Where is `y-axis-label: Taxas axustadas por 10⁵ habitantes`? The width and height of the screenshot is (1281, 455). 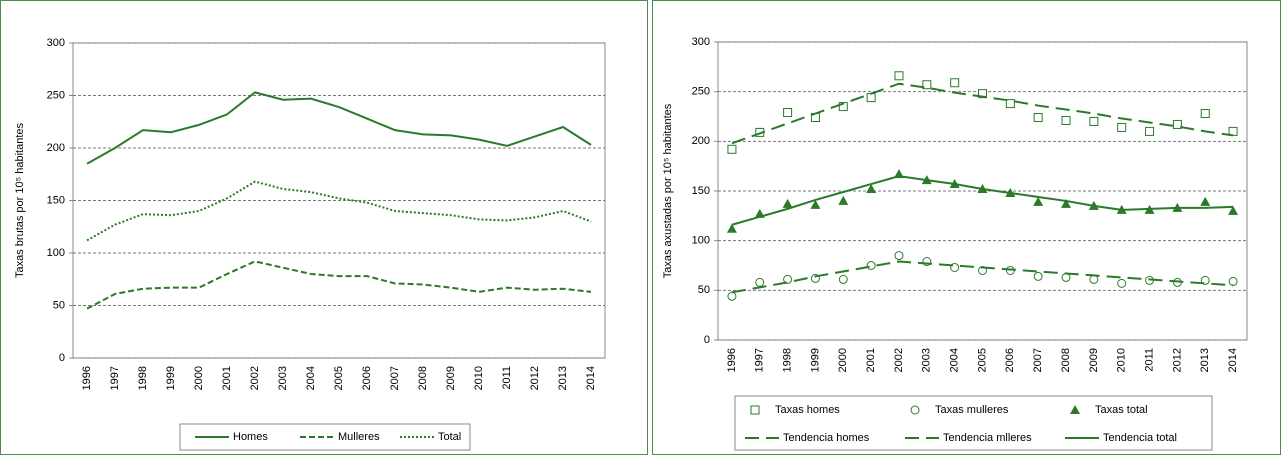 y-axis-label: Taxas axustadas por 10⁵ habitantes is located at coordinates (668, 190).